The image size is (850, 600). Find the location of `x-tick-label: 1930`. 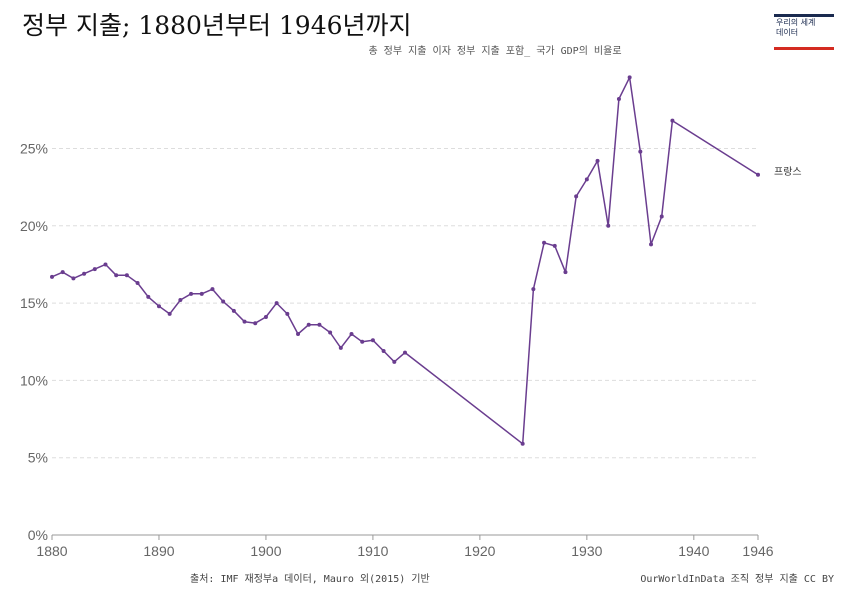

x-tick-label: 1930 is located at coordinates (586, 551).